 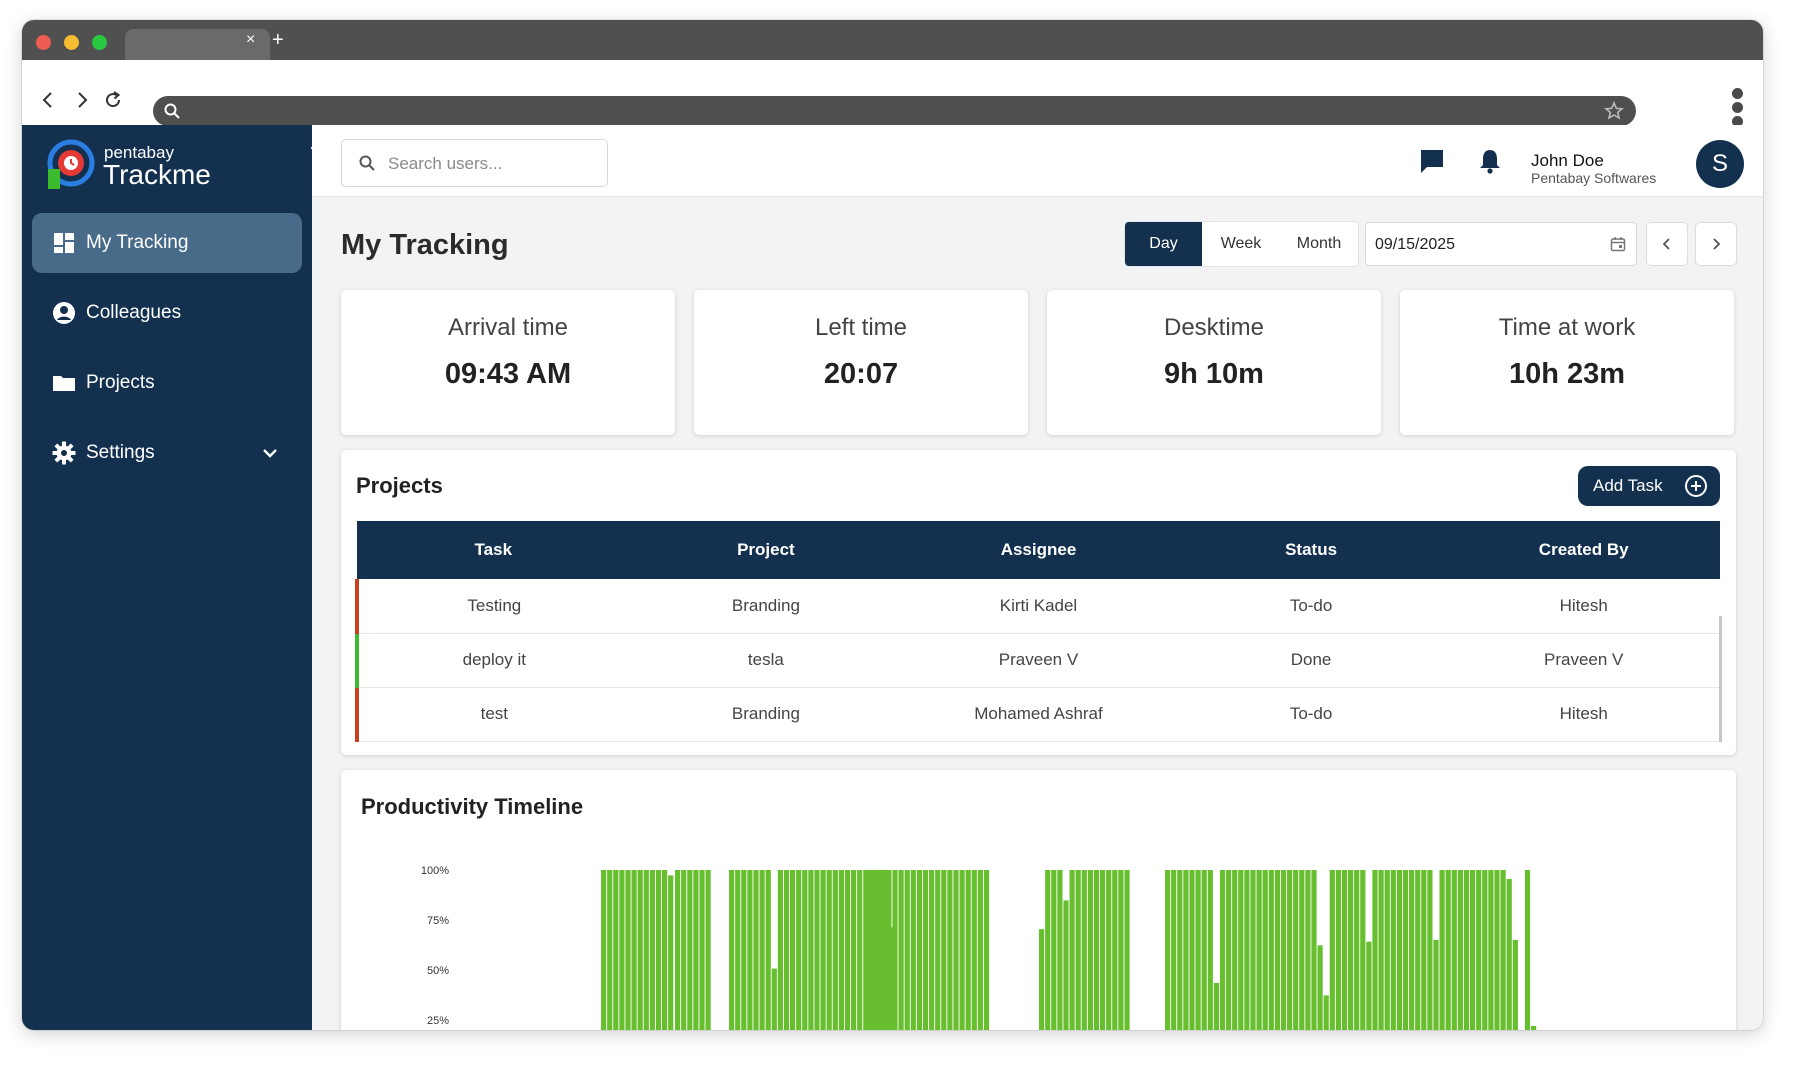 I want to click on search-users-field, so click(x=474, y=163).